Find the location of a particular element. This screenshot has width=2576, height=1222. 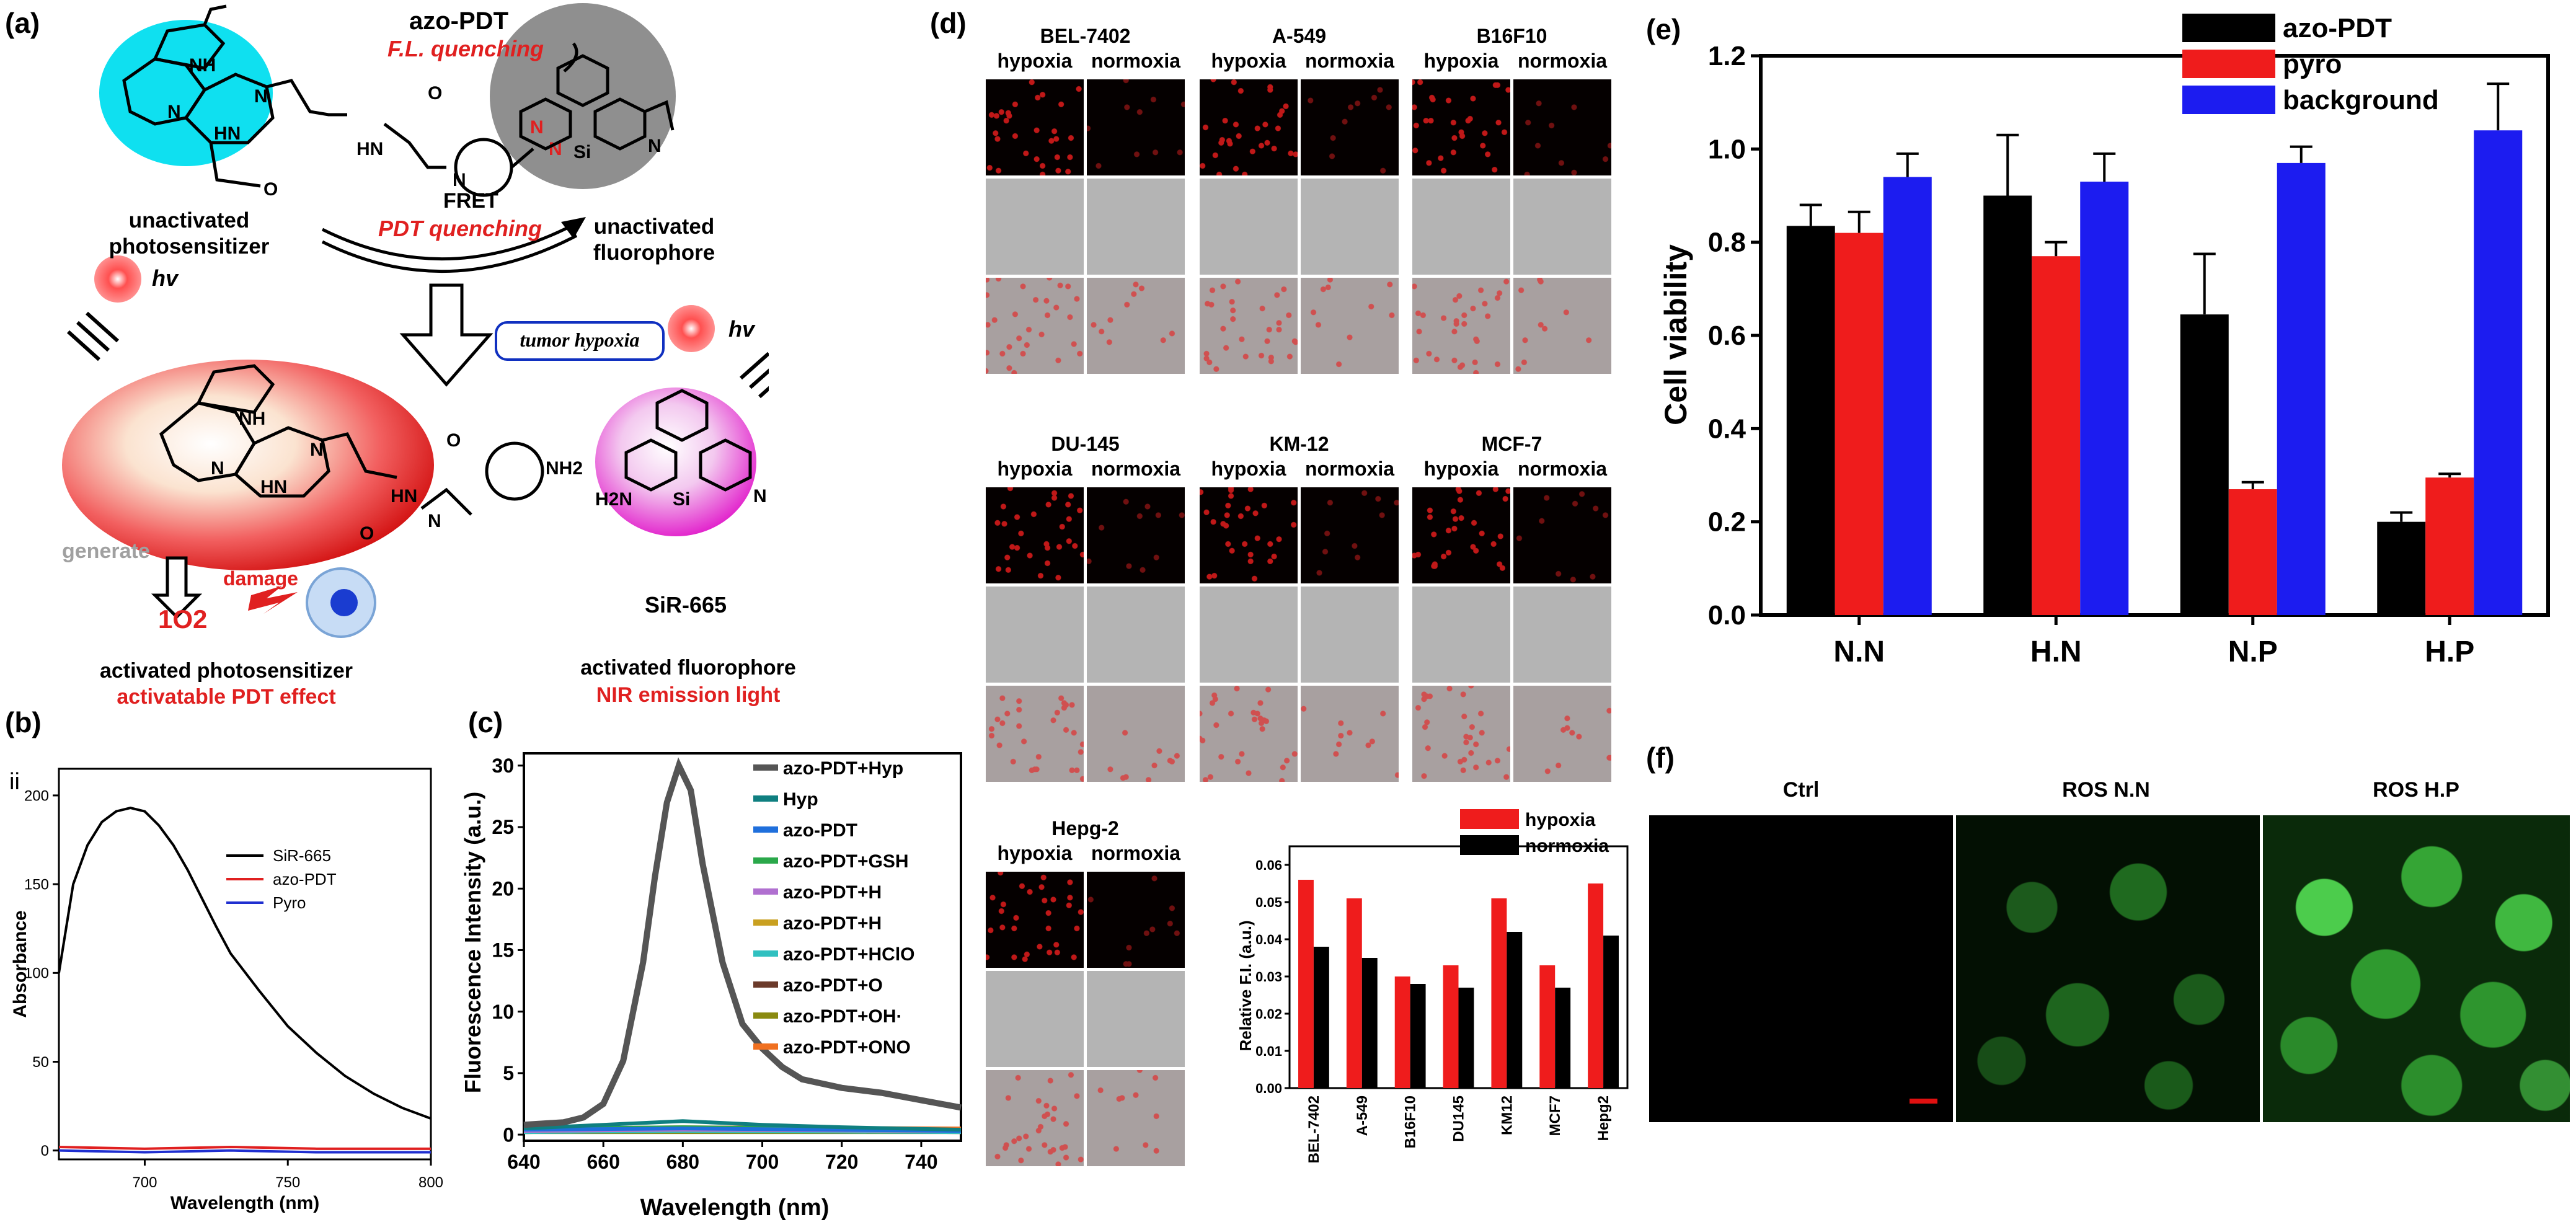

y-tick-label: 150 is located at coordinates (36, 885).